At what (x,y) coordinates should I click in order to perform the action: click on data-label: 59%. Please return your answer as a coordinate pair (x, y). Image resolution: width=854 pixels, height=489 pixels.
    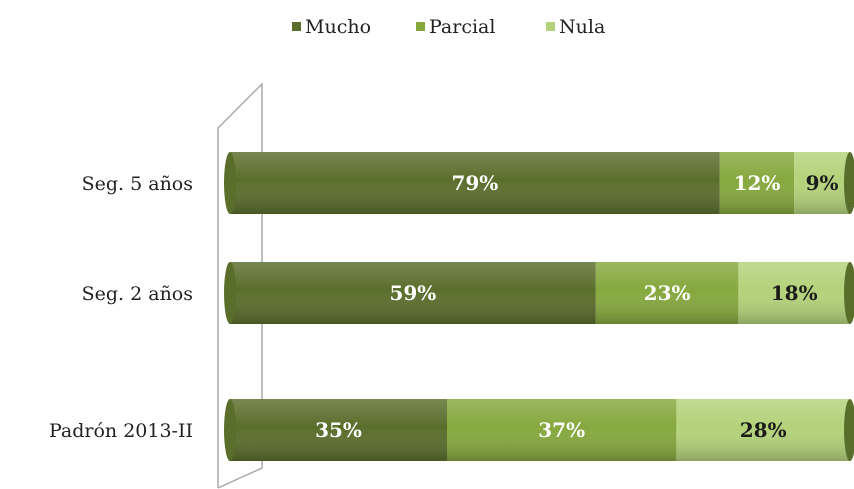
    Looking at the image, I should click on (412, 293).